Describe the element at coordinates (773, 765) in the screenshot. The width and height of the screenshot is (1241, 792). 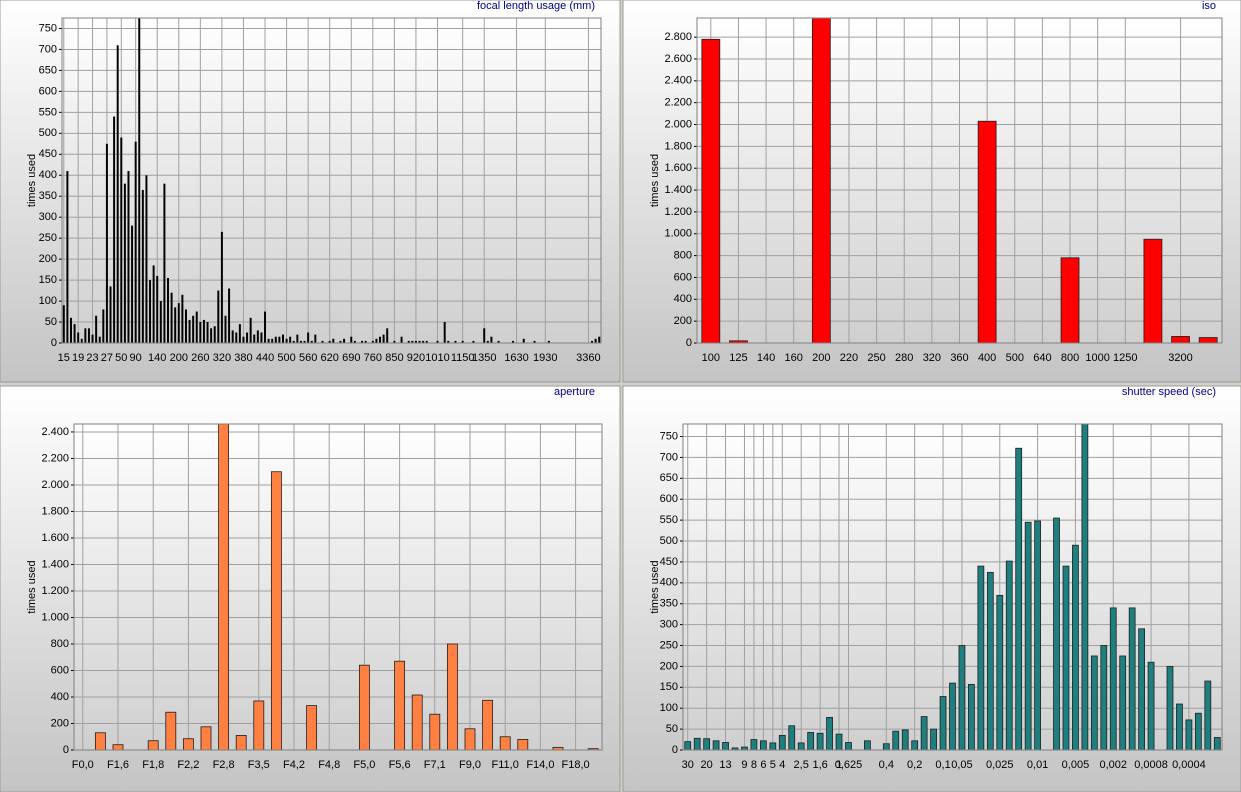
I see `x-tick-label: 5` at that location.